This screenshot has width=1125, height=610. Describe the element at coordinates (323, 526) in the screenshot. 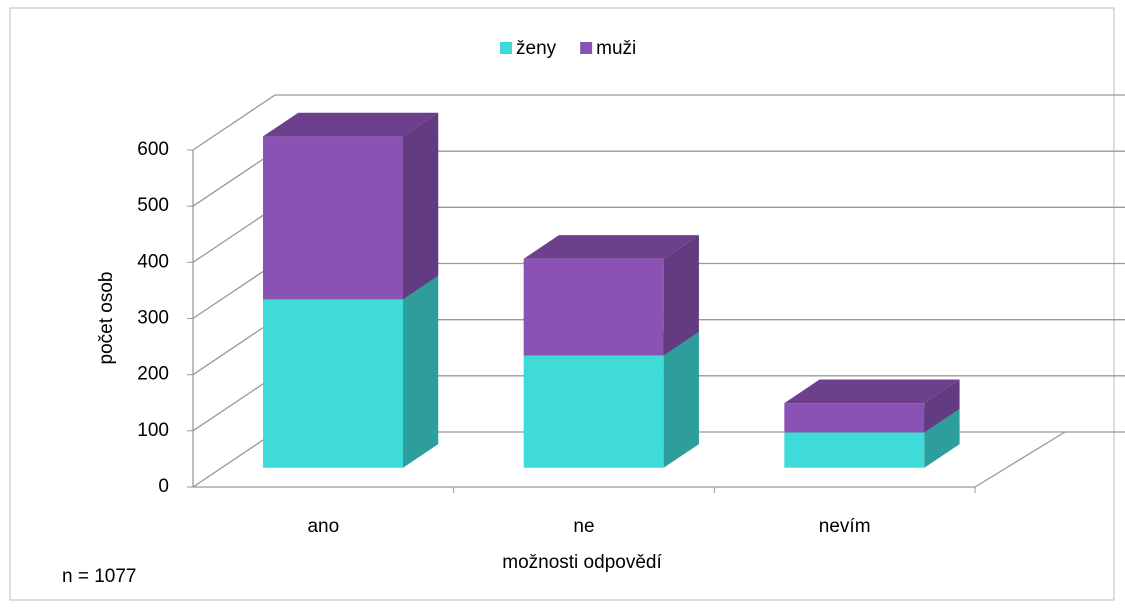

I see `x-tick-label: ano` at that location.